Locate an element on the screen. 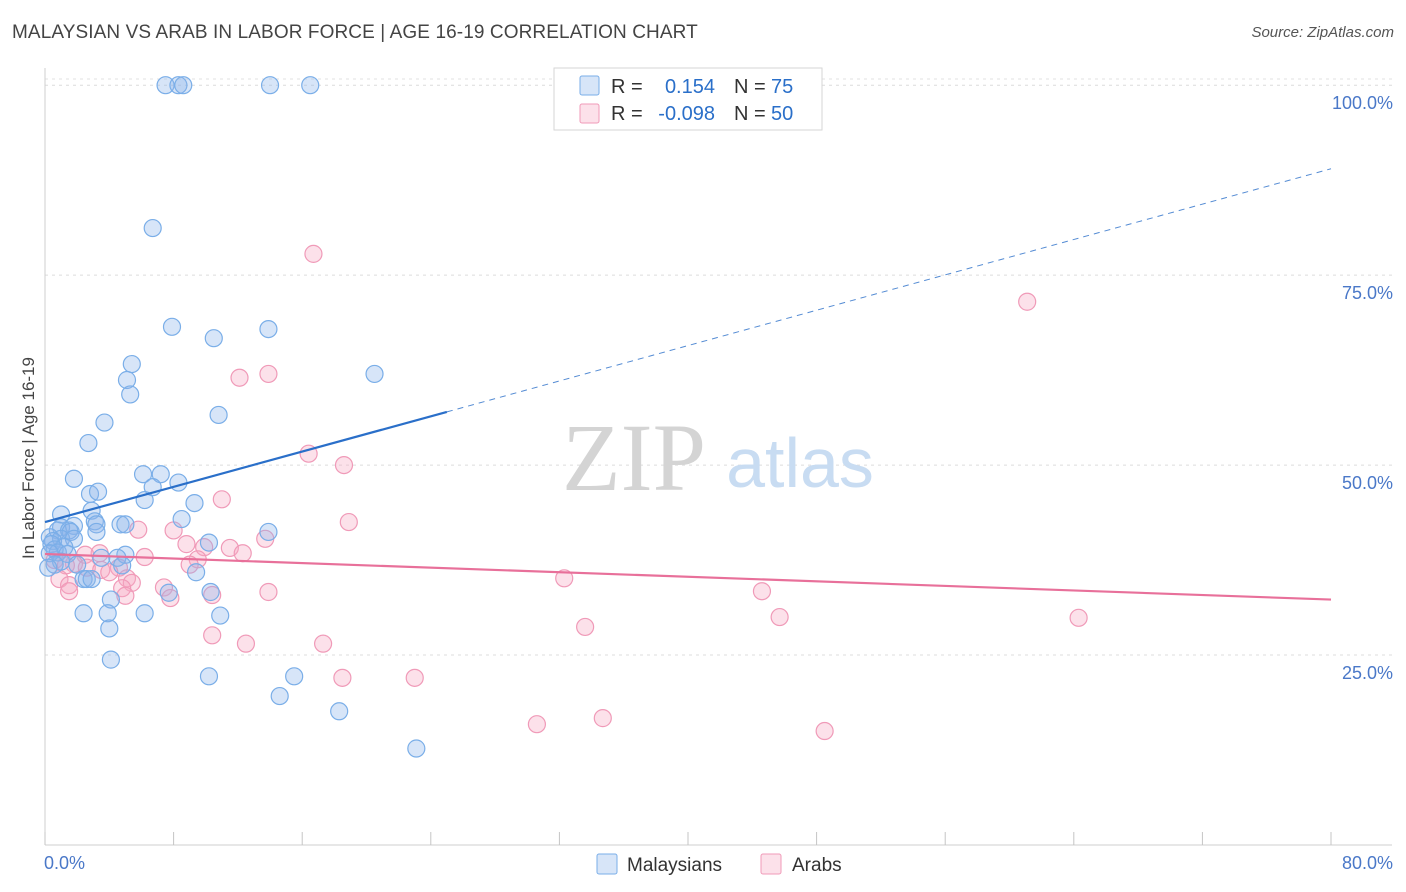 The width and height of the screenshot is (1406, 892). legend-swatch-arabs is located at coordinates (589, 113).